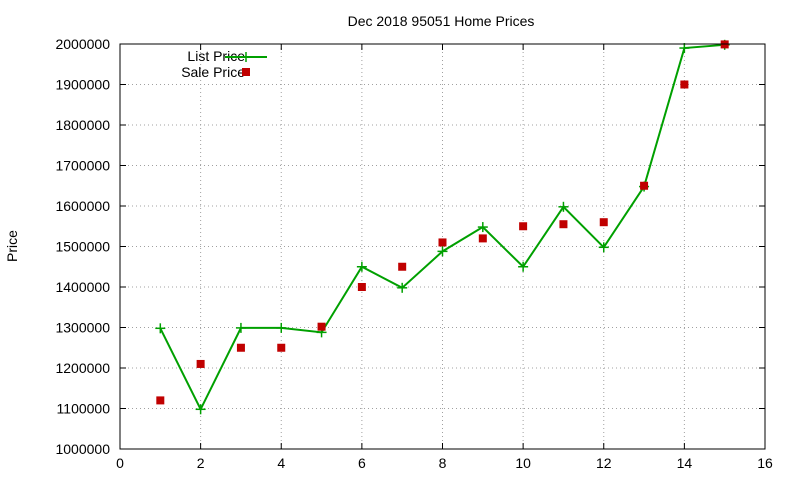 This screenshot has width=800, height=480. I want to click on y-tick-label: 1700000, so click(82, 166).